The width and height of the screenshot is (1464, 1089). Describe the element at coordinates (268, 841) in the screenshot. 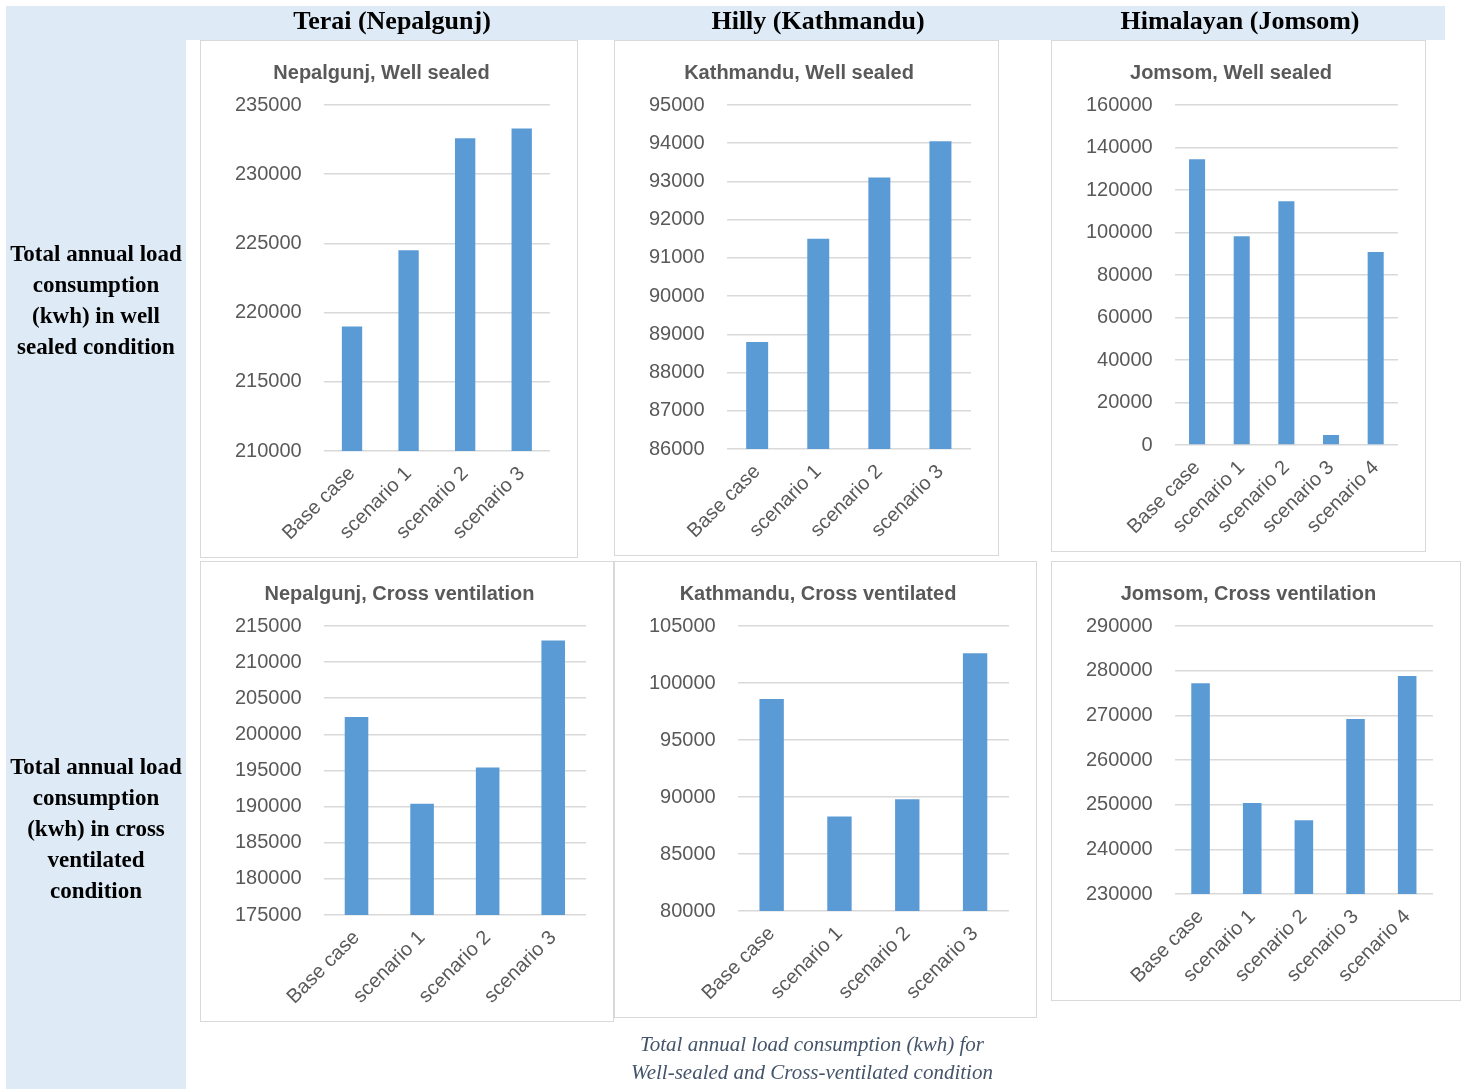

I see `y-tick-label: 185000` at that location.